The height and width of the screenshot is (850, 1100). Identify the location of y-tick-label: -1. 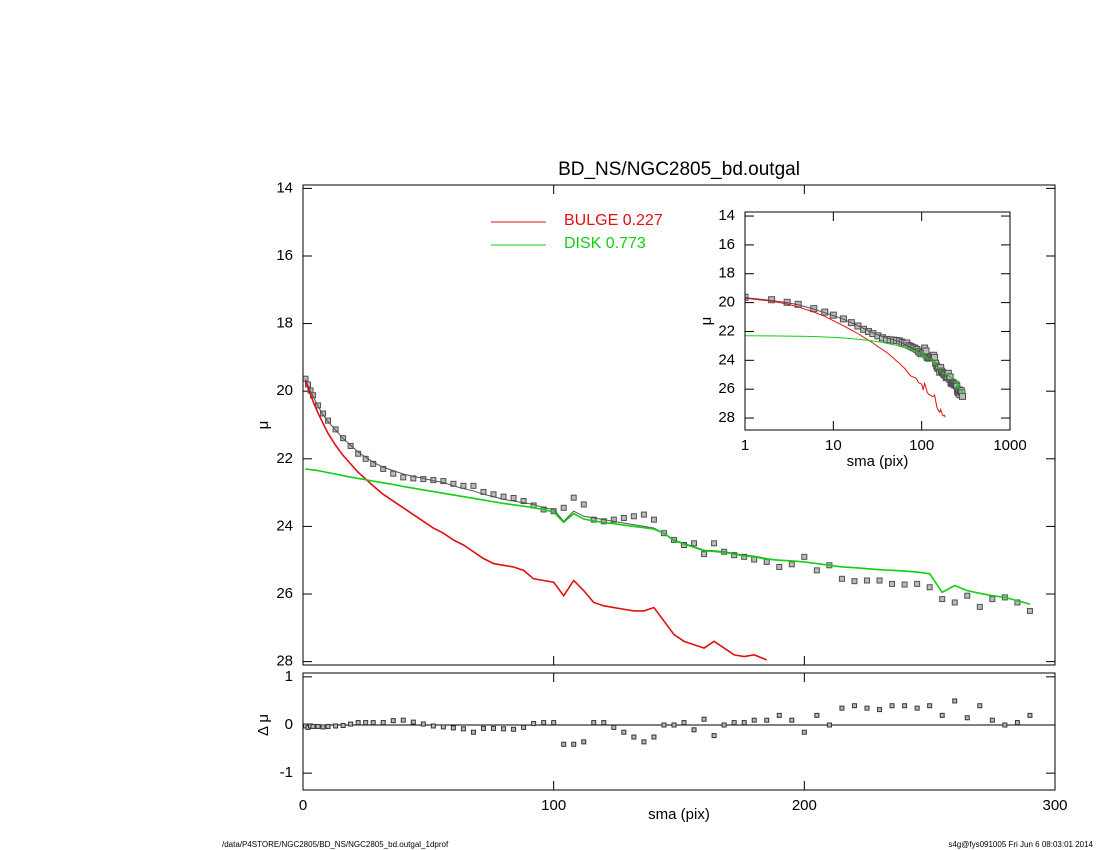
(286, 772).